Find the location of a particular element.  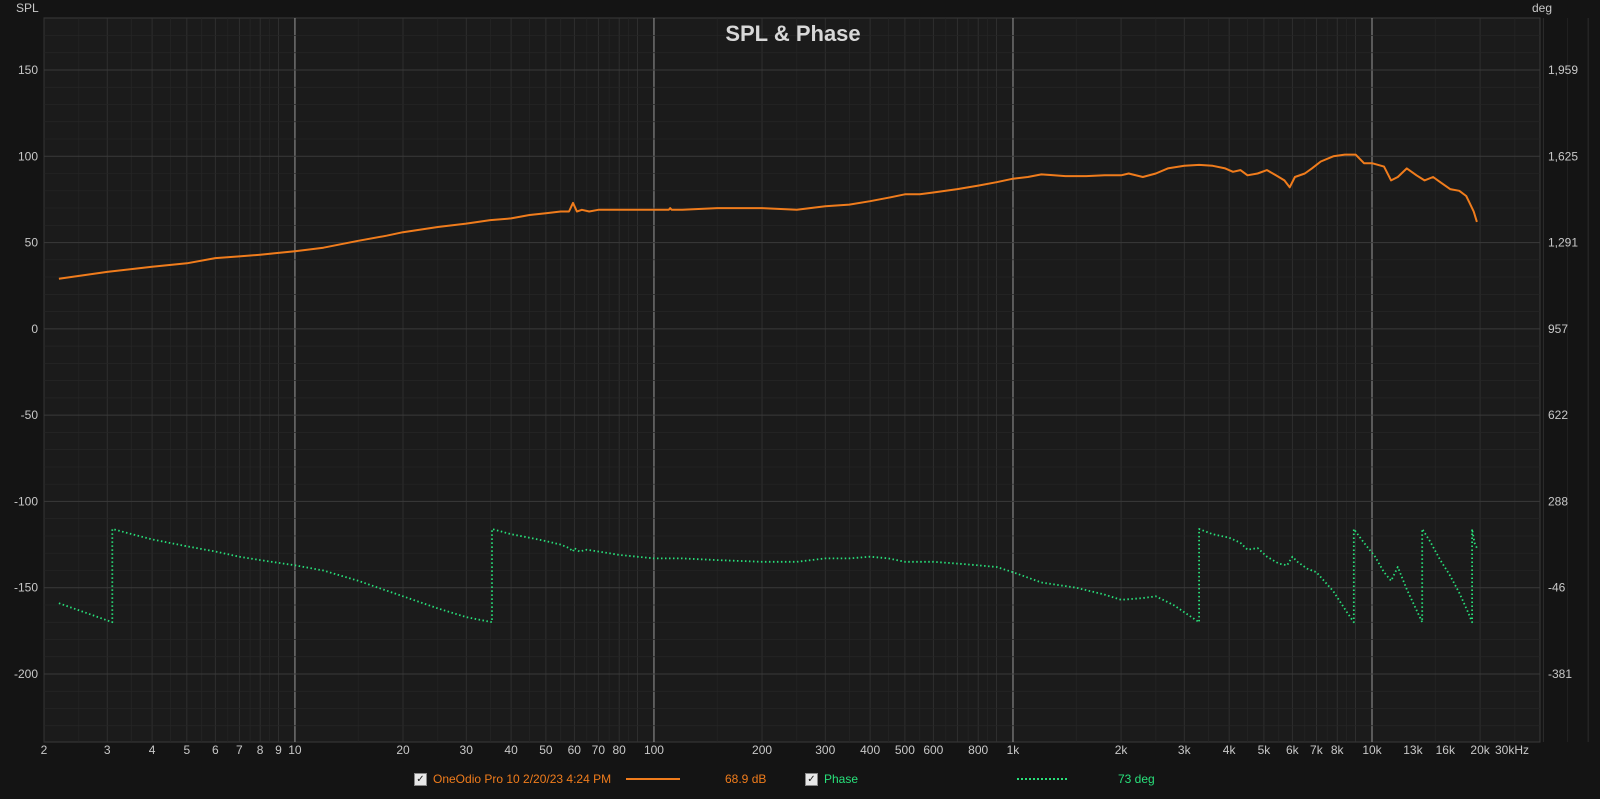

x-tick-label: 500 is located at coordinates (905, 750).